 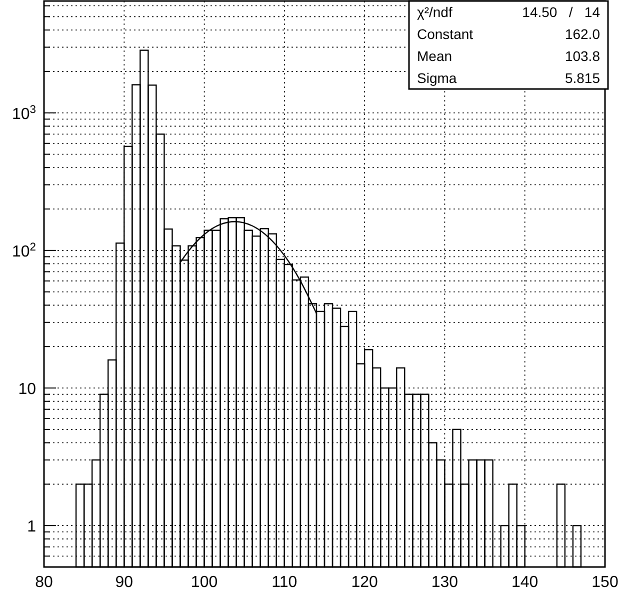 I want to click on text: Mean 103.8, so click(x=508, y=56).